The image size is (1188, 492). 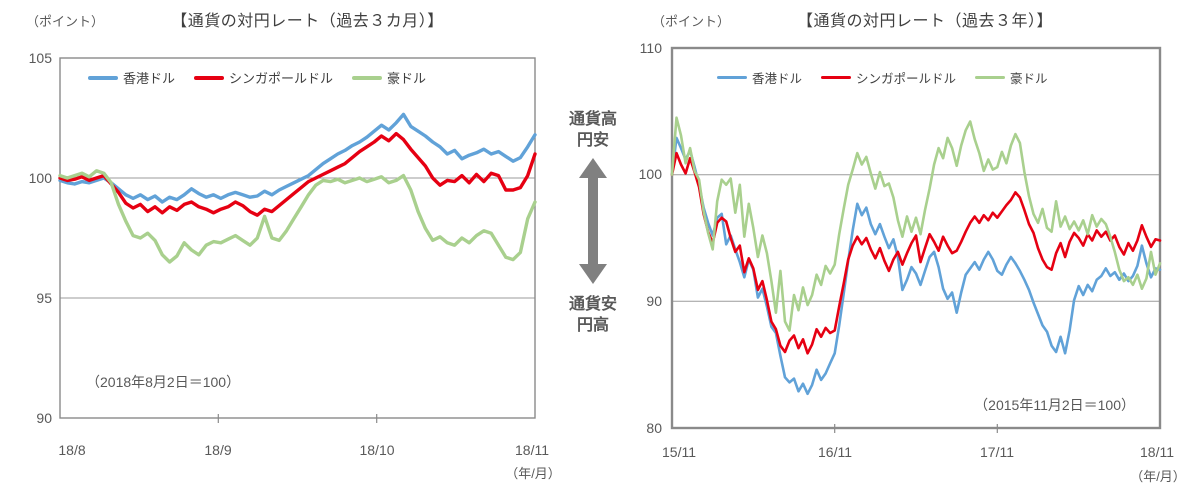 What do you see at coordinates (654, 428) in the screenshot?
I see `right-ytick-80: 80` at bounding box center [654, 428].